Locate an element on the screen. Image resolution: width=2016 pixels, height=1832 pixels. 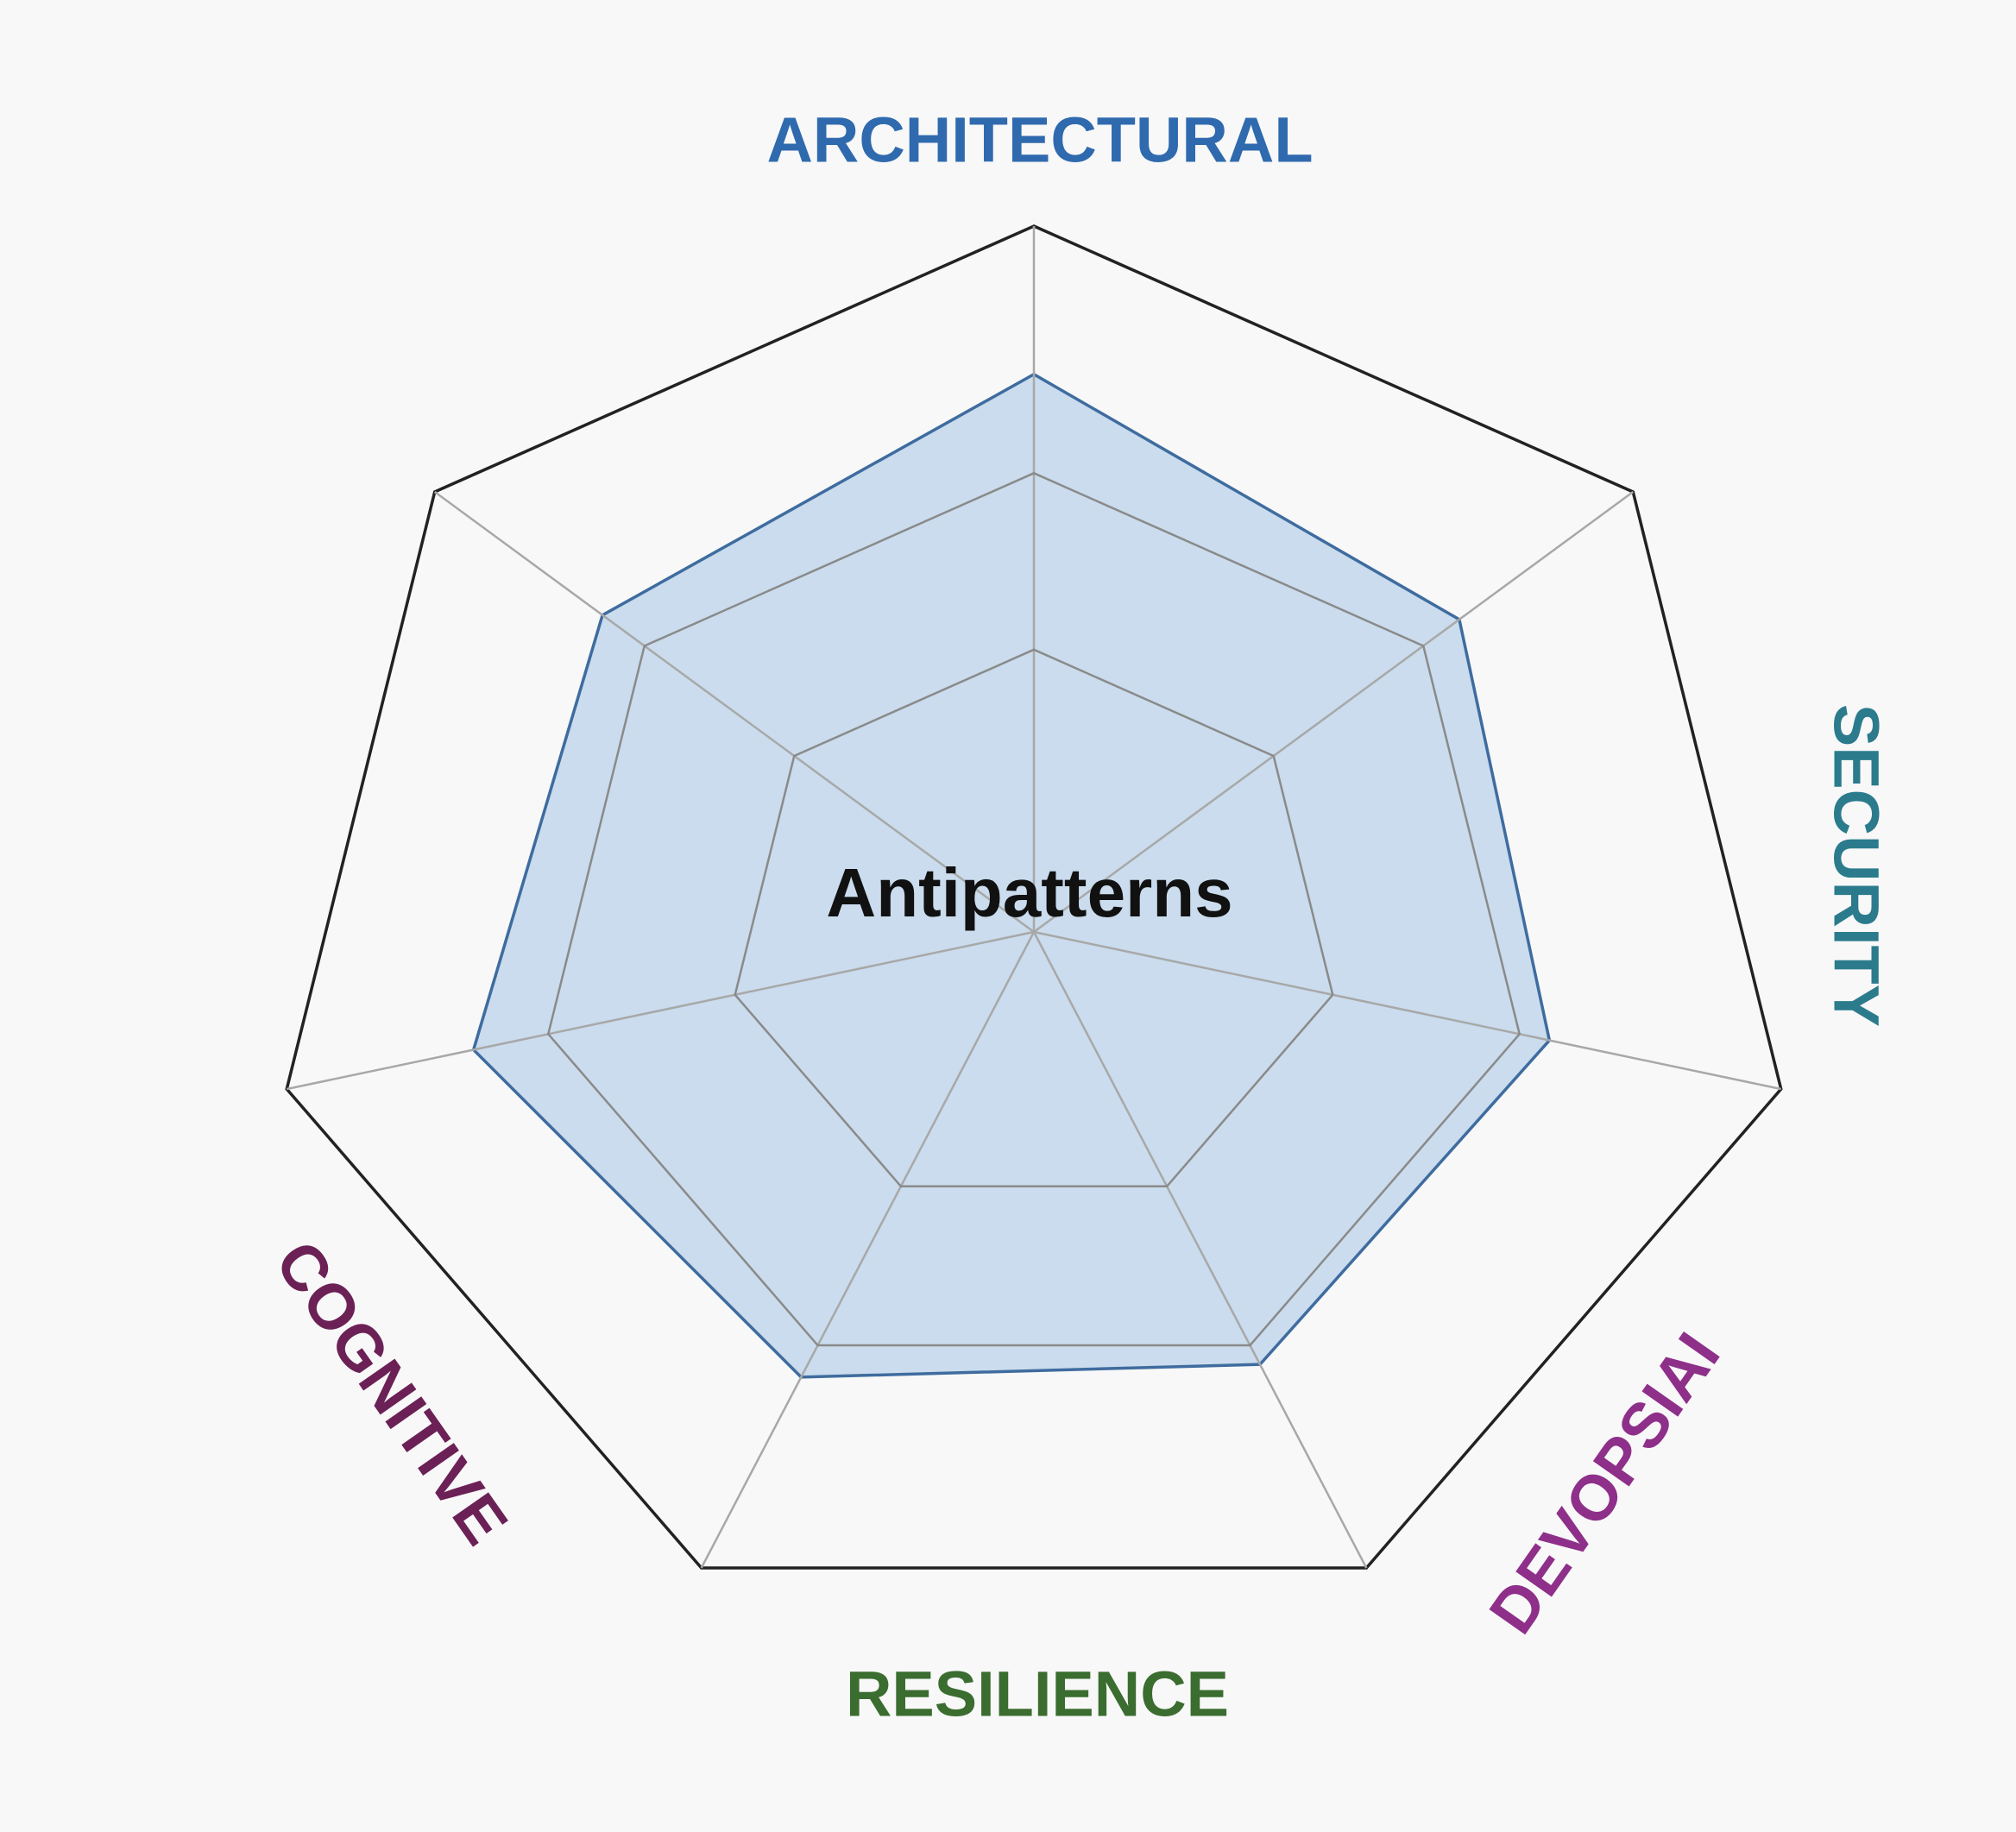
axis-label: SECURITY is located at coordinates (1856, 866).